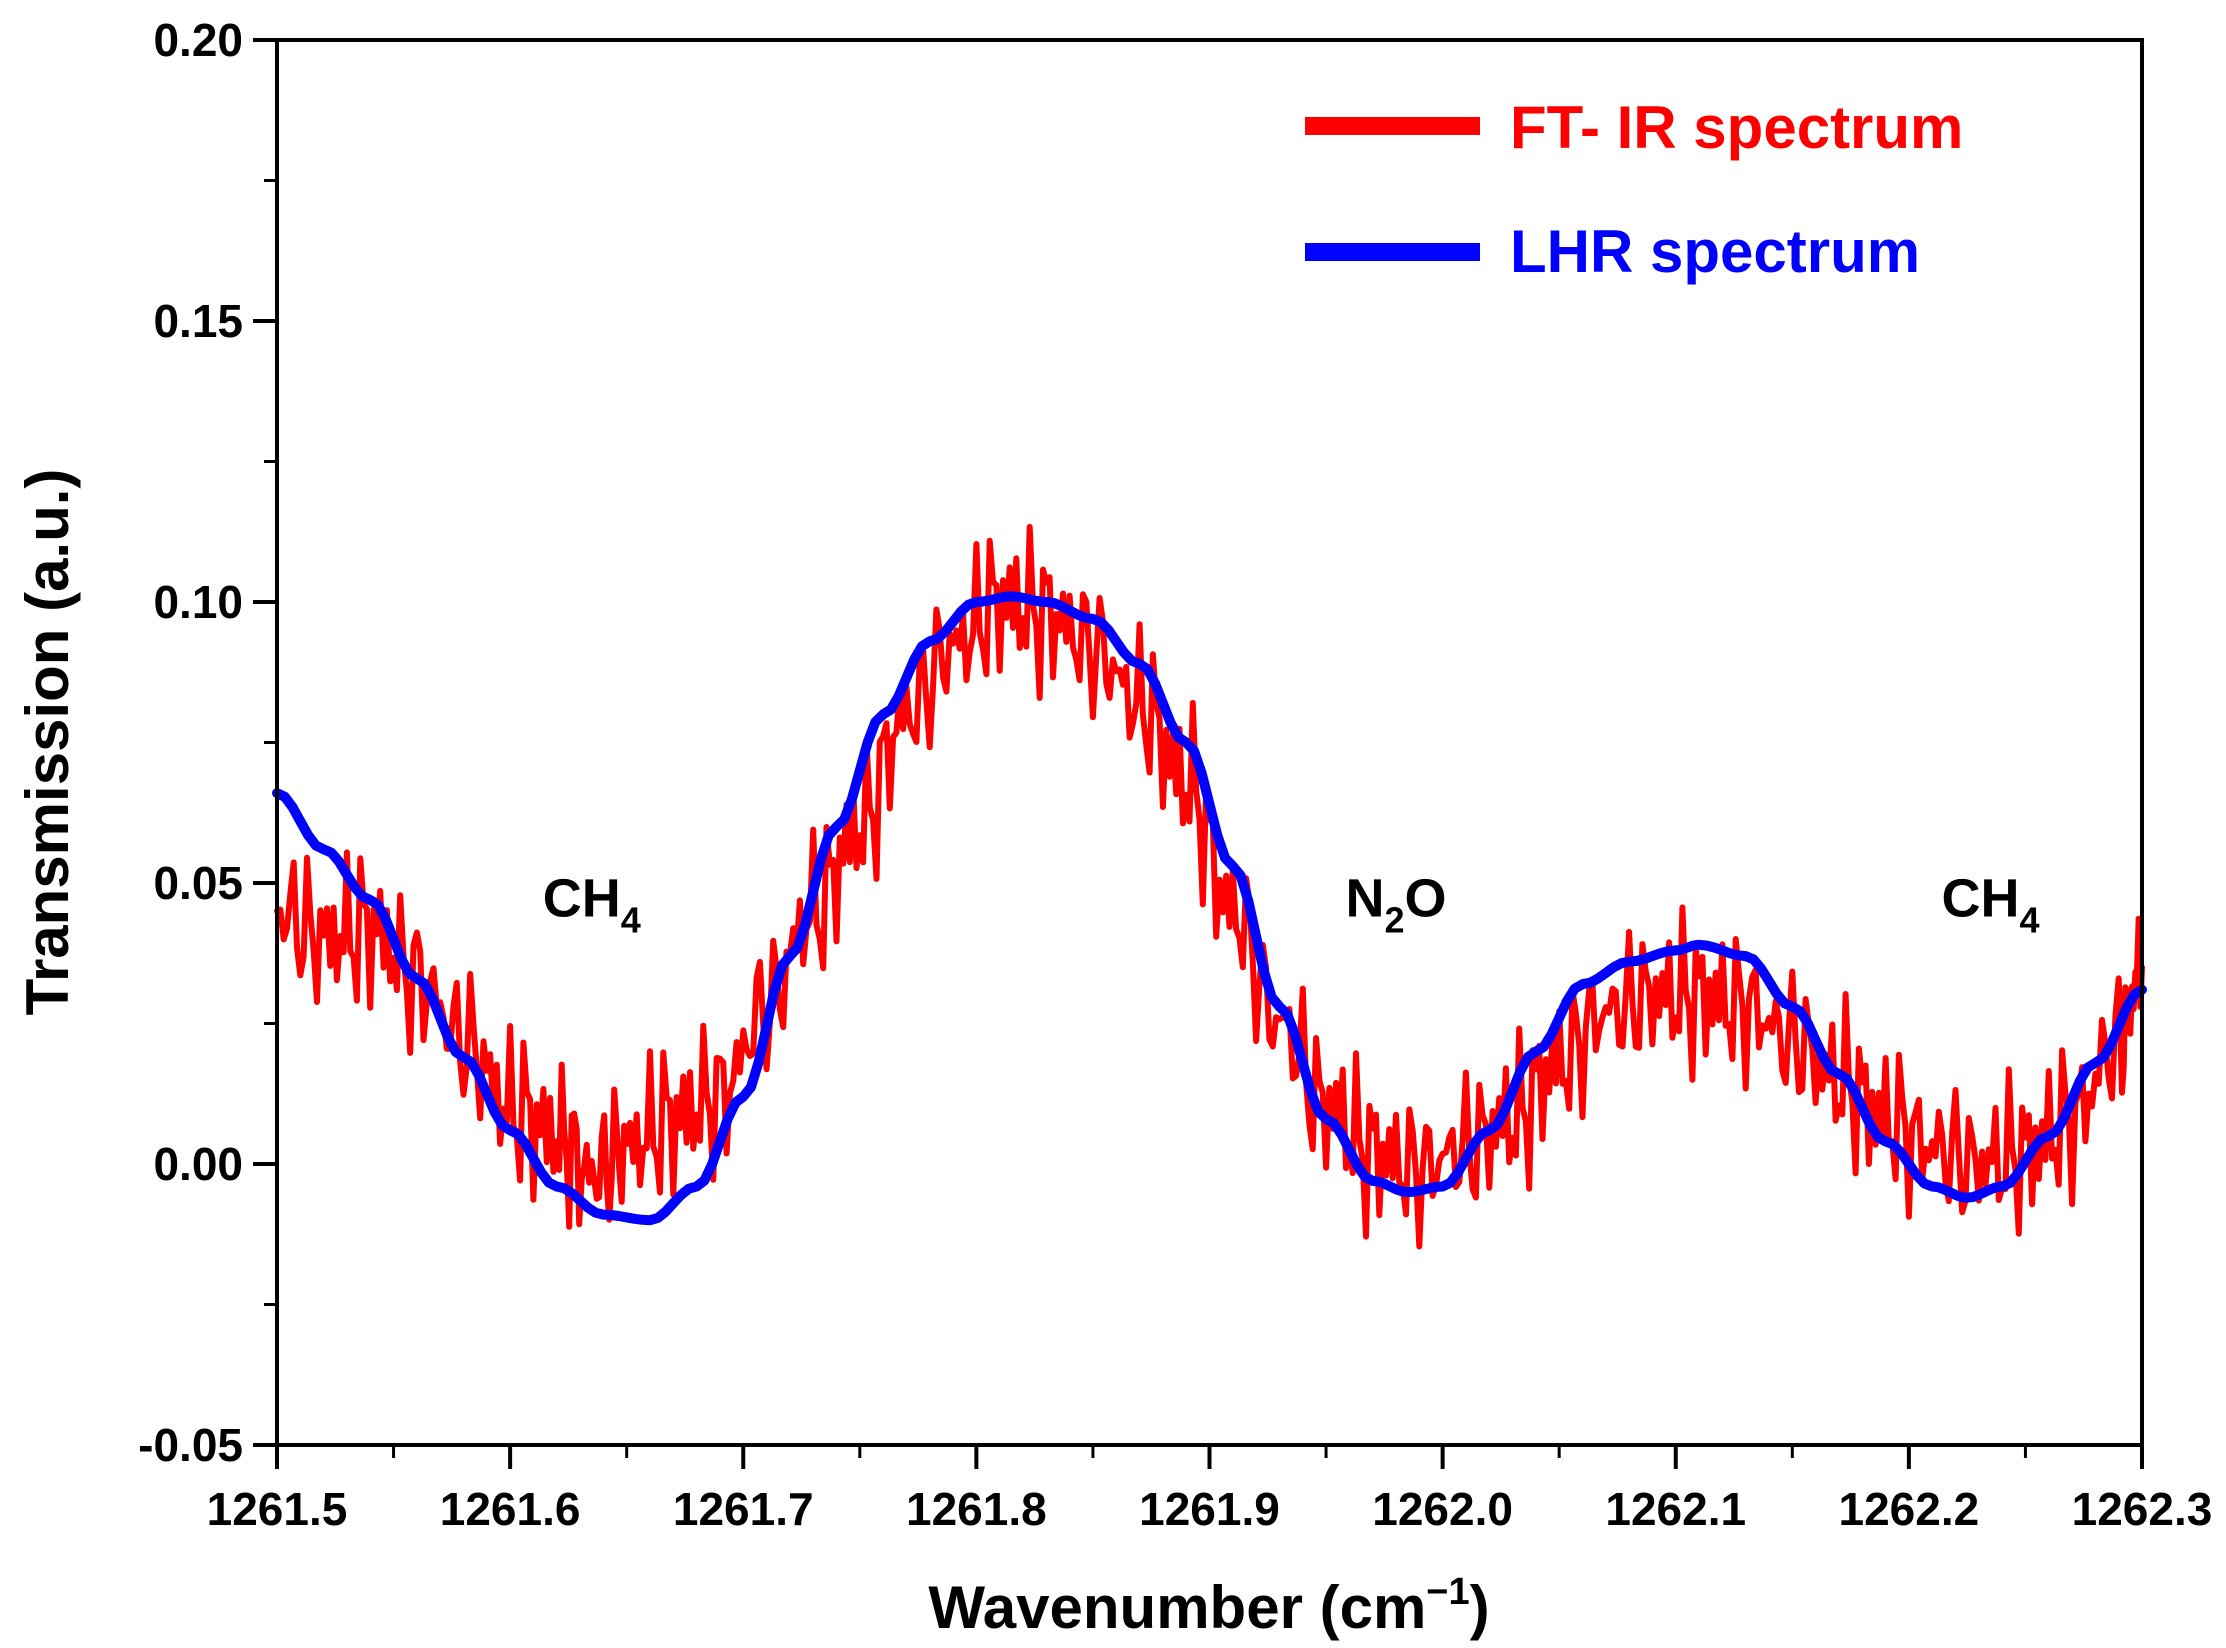 This screenshot has height=1648, width=2226. What do you see at coordinates (1177, 1607) in the screenshot?
I see `x-axis-title-main: Wavenumber (cm` at bounding box center [1177, 1607].